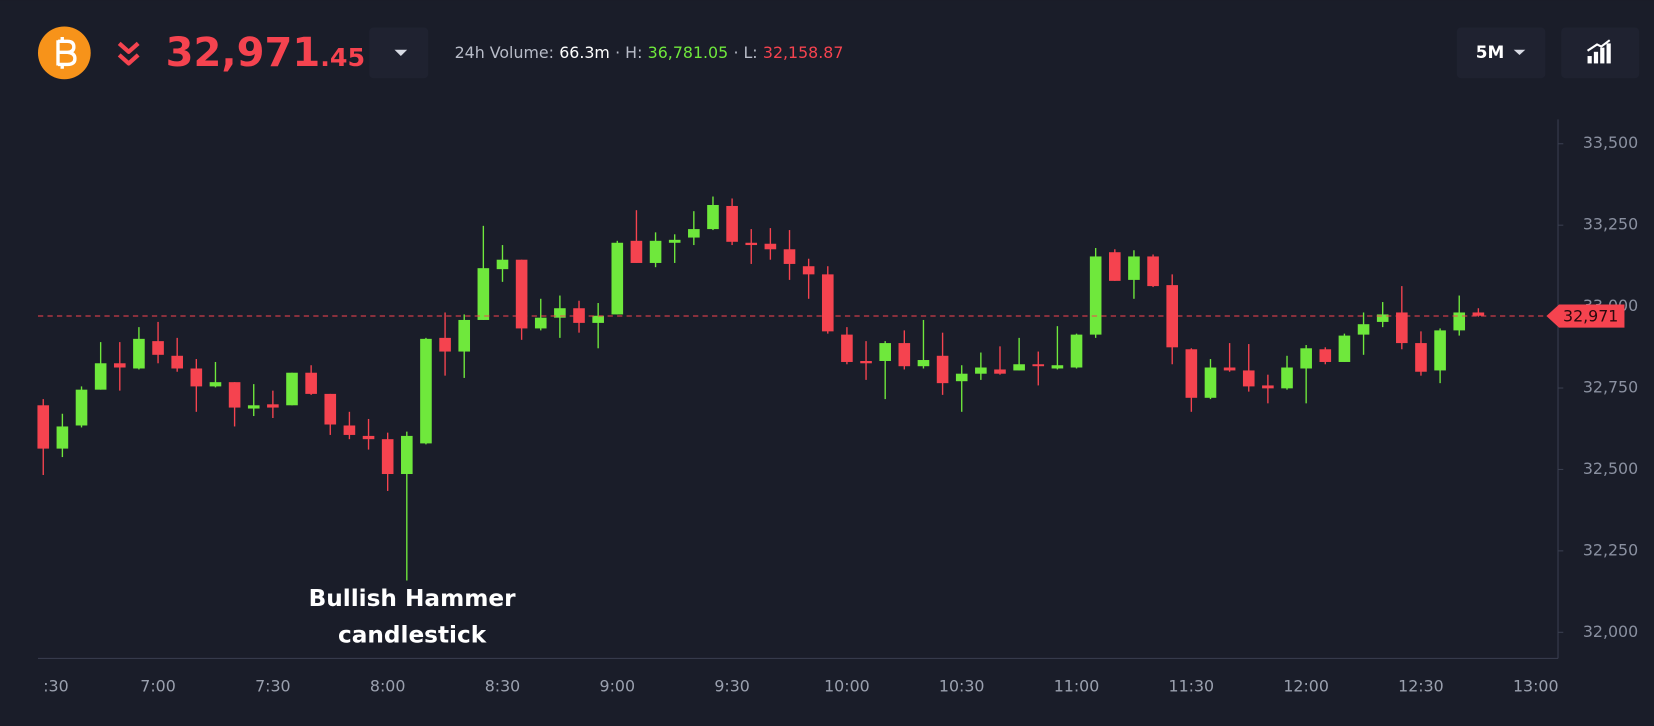 The image size is (1654, 726). Describe the element at coordinates (584, 51) in the screenshot. I see `volume: 66.3m` at that location.